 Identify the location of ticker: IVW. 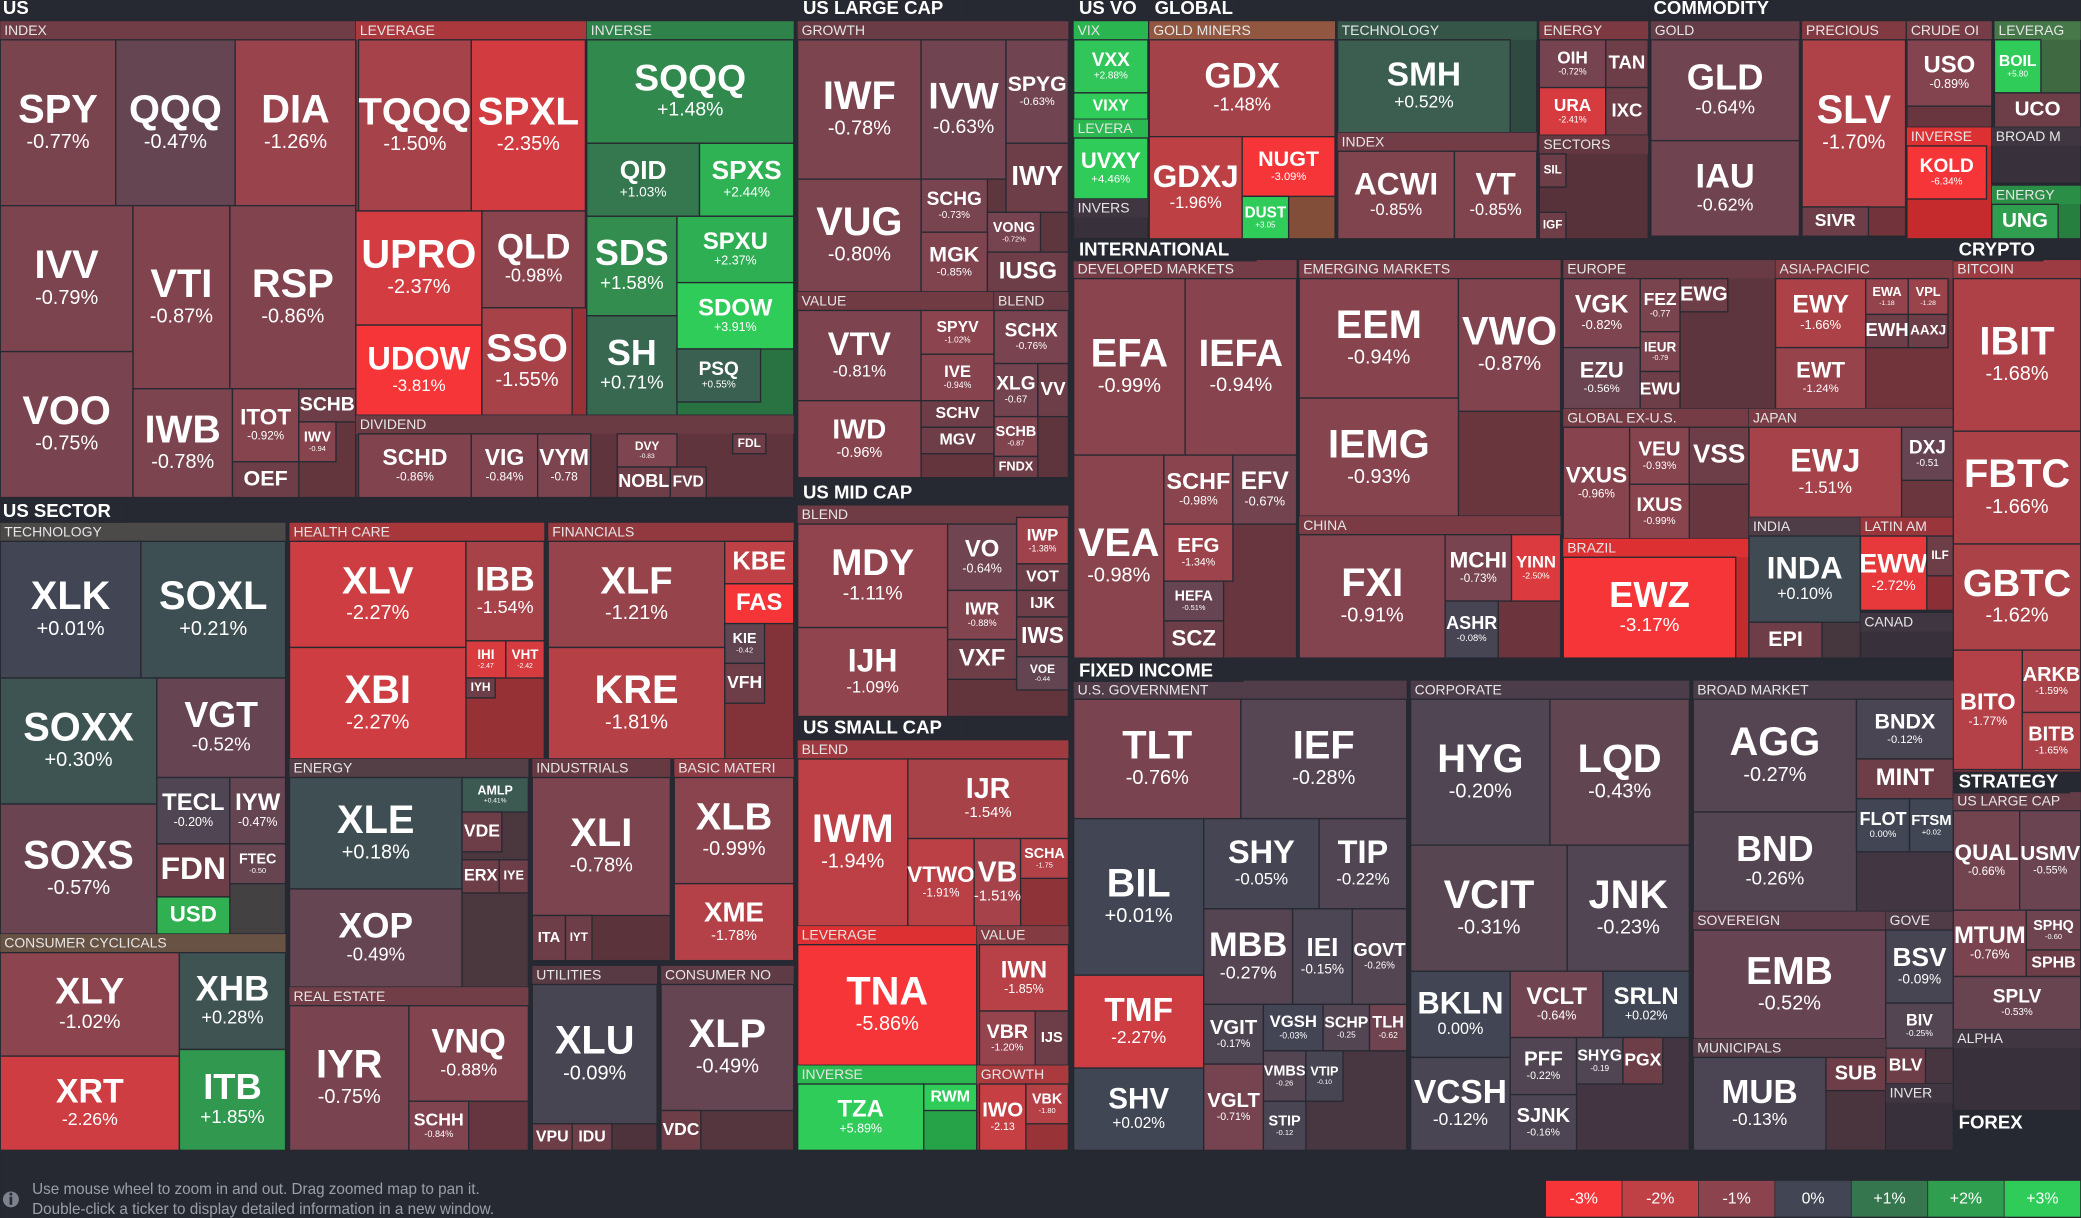
(963, 96).